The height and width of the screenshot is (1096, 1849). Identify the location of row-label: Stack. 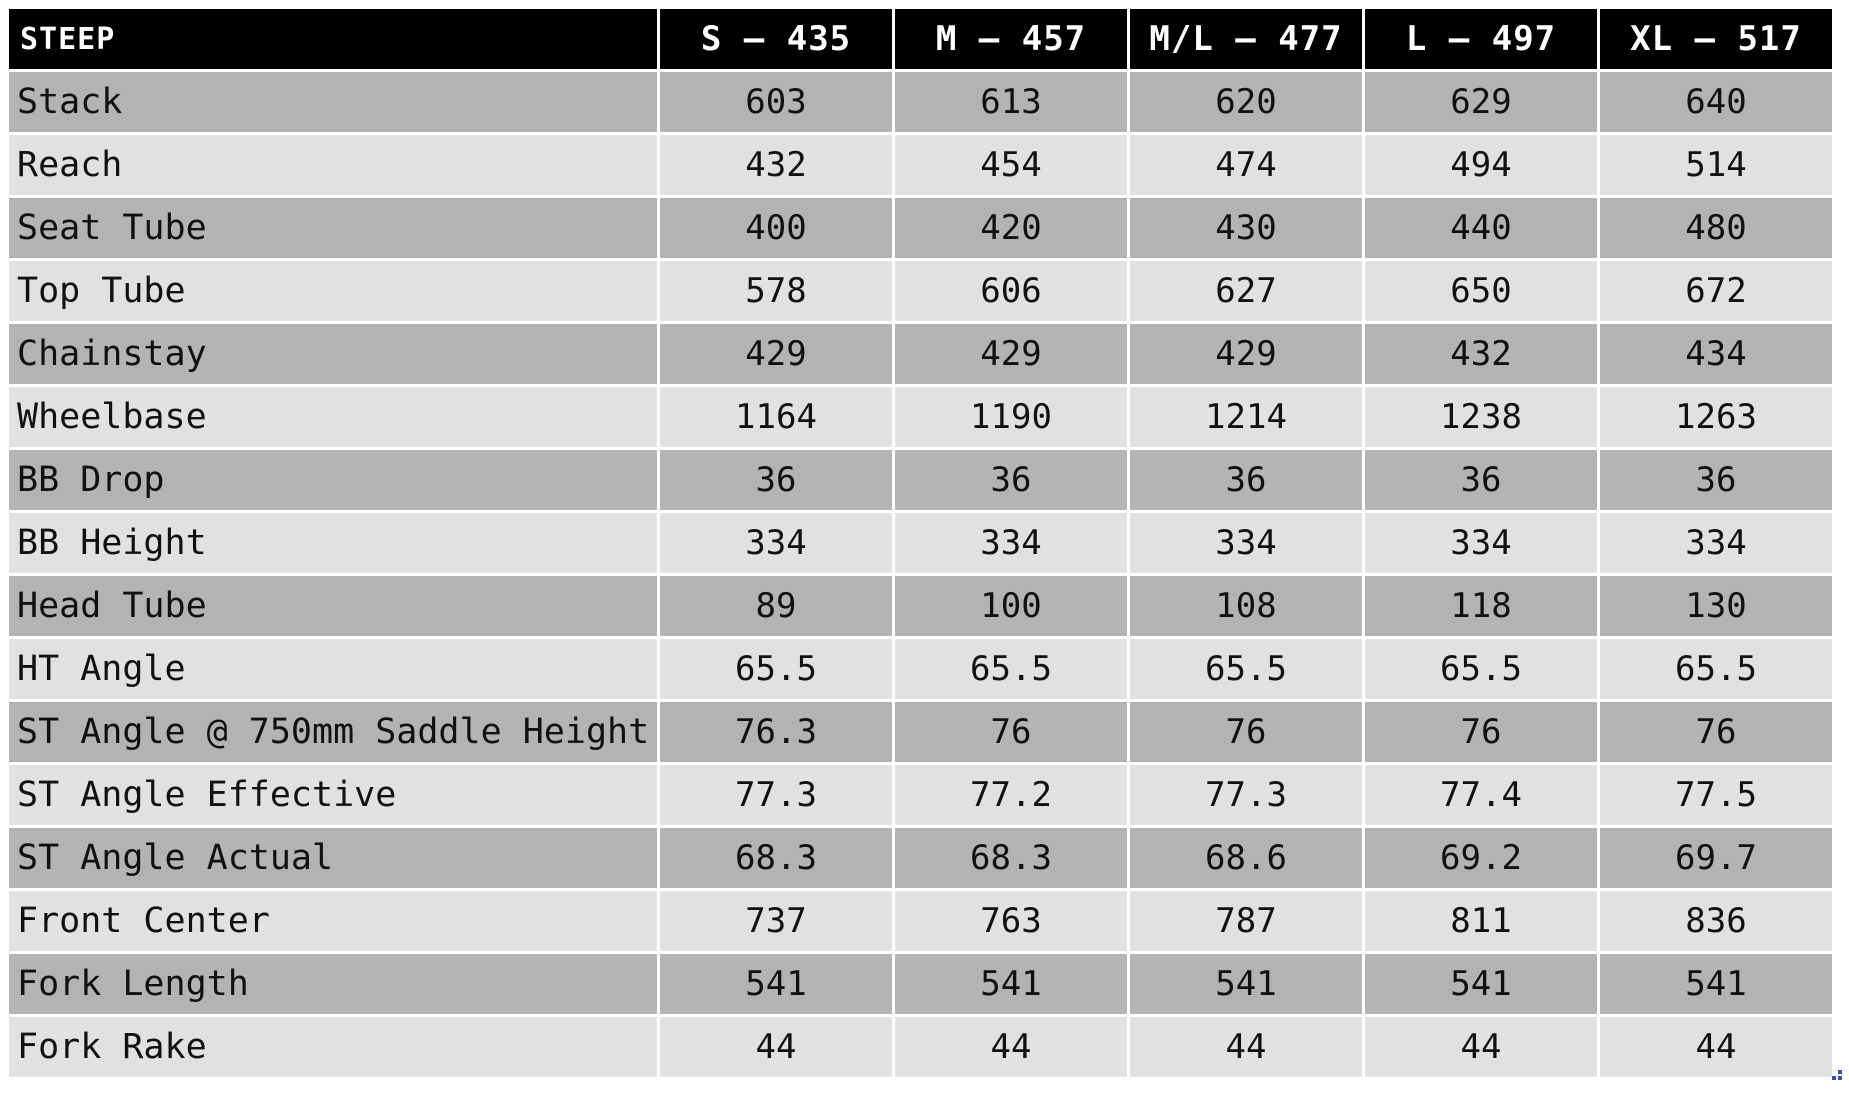
(333, 102).